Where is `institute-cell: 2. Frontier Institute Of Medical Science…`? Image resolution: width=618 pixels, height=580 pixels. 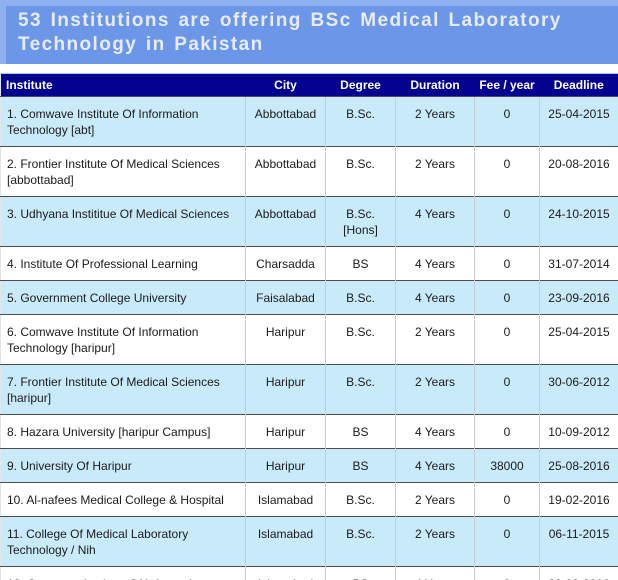
institute-cell: 2. Frontier Institute Of Medical Science… is located at coordinates (123, 171).